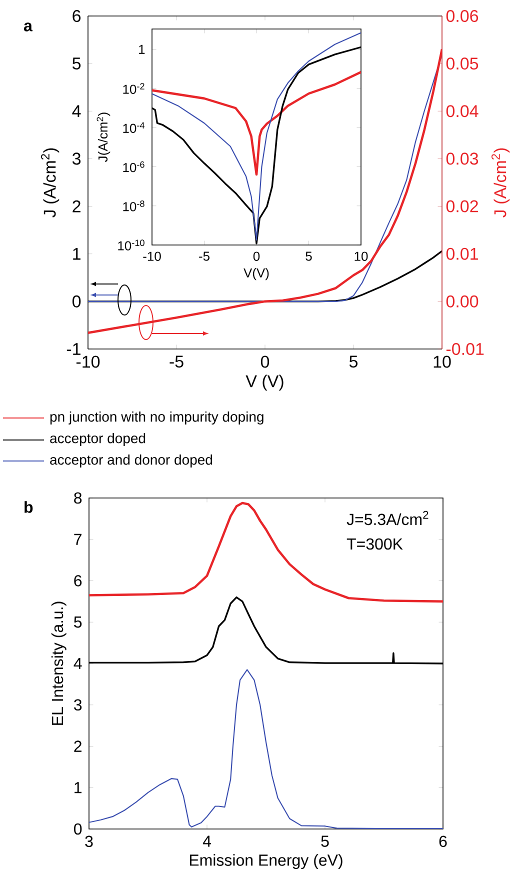 The height and width of the screenshot is (881, 517). I want to click on y2-tick-label: 0.02, so click(462, 206).